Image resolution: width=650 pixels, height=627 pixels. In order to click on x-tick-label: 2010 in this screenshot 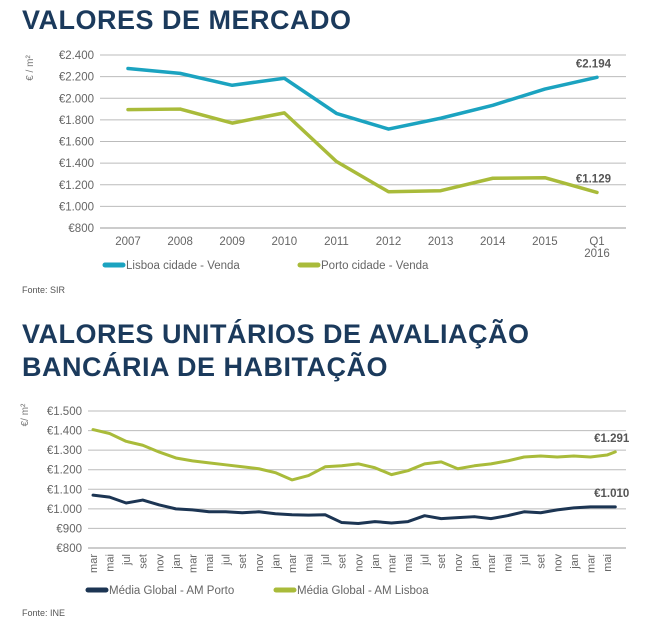, I will do `click(285, 242)`.